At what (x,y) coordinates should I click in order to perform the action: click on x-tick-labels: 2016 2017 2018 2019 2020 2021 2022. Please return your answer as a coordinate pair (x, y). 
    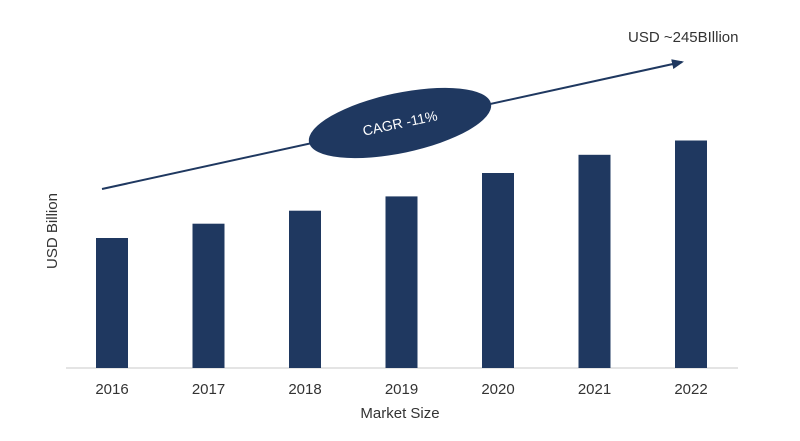
    Looking at the image, I should click on (401, 389).